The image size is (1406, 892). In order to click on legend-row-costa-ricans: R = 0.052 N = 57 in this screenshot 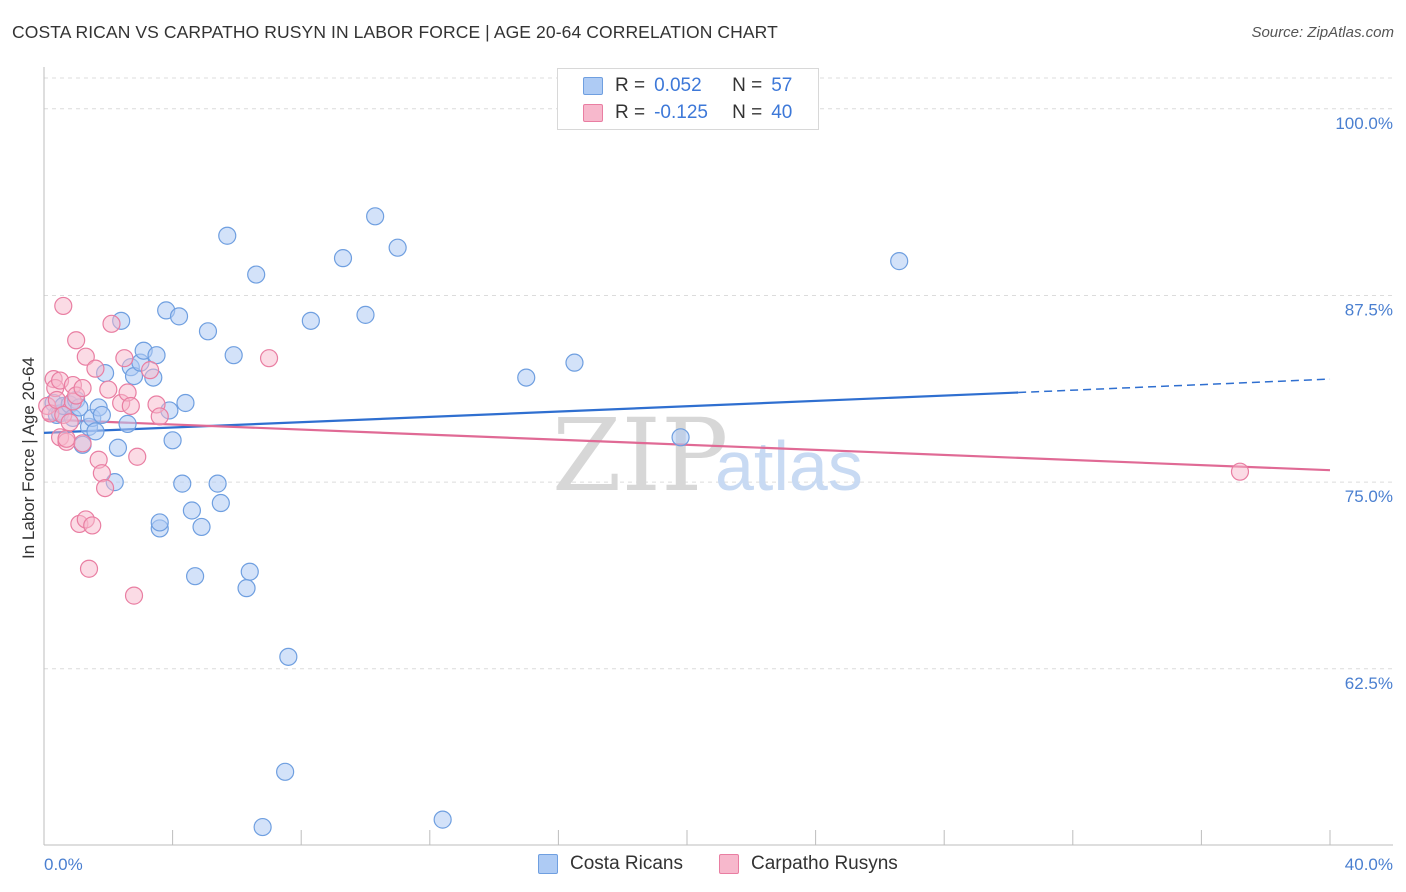, I will do `click(688, 86)`.